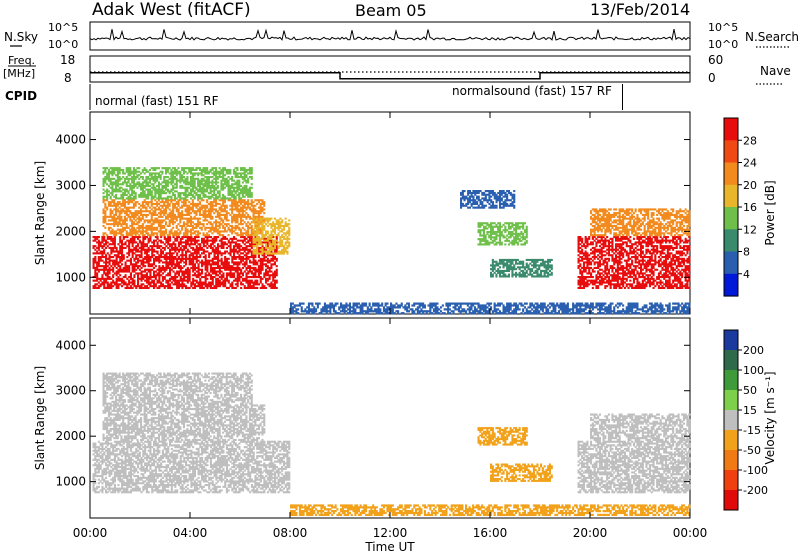  Describe the element at coordinates (723, 27) in the screenshot. I see `nsearch-tick-top: 10^5` at that location.